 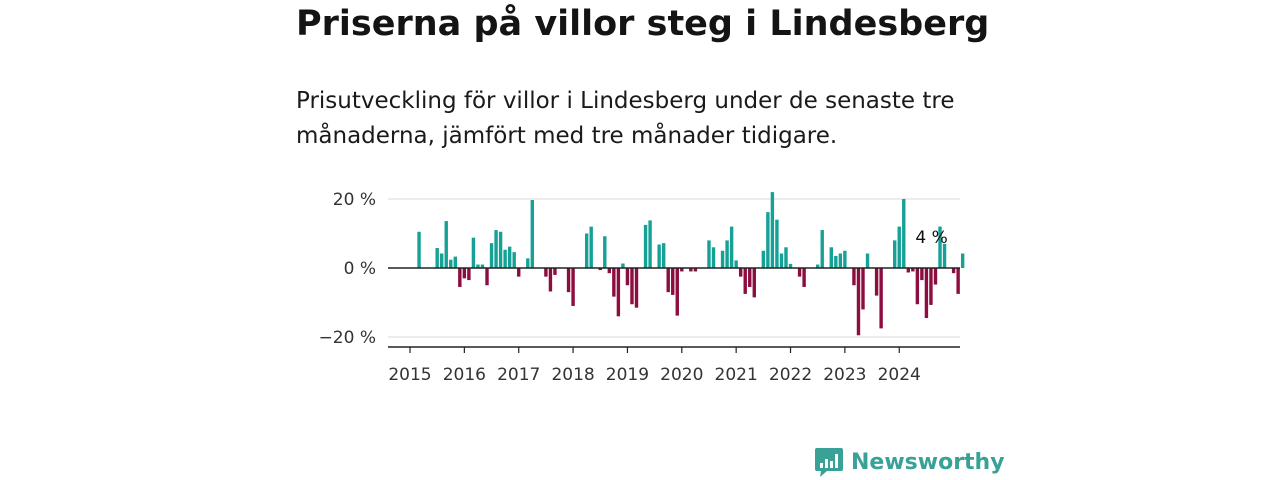 What do you see at coordinates (790, 375) in the screenshot?
I see `x-tick-label: 2022` at bounding box center [790, 375].